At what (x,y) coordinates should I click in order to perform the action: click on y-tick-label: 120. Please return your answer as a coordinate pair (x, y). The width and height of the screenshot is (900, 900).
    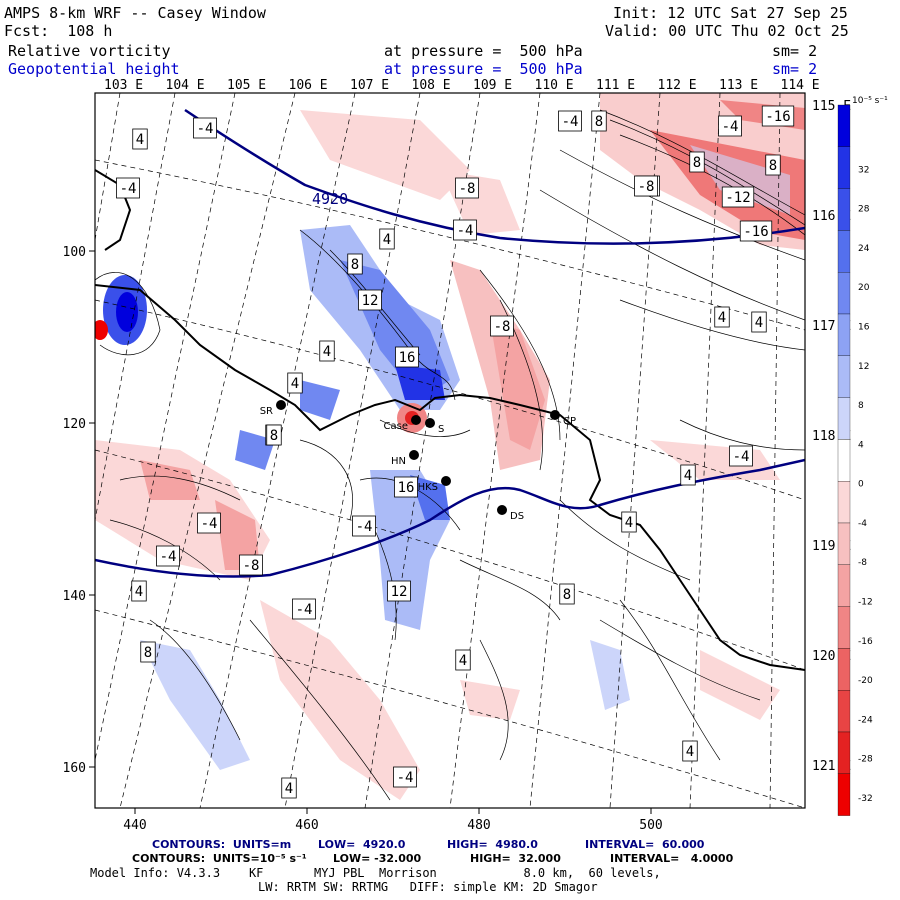
    Looking at the image, I should click on (74, 424).